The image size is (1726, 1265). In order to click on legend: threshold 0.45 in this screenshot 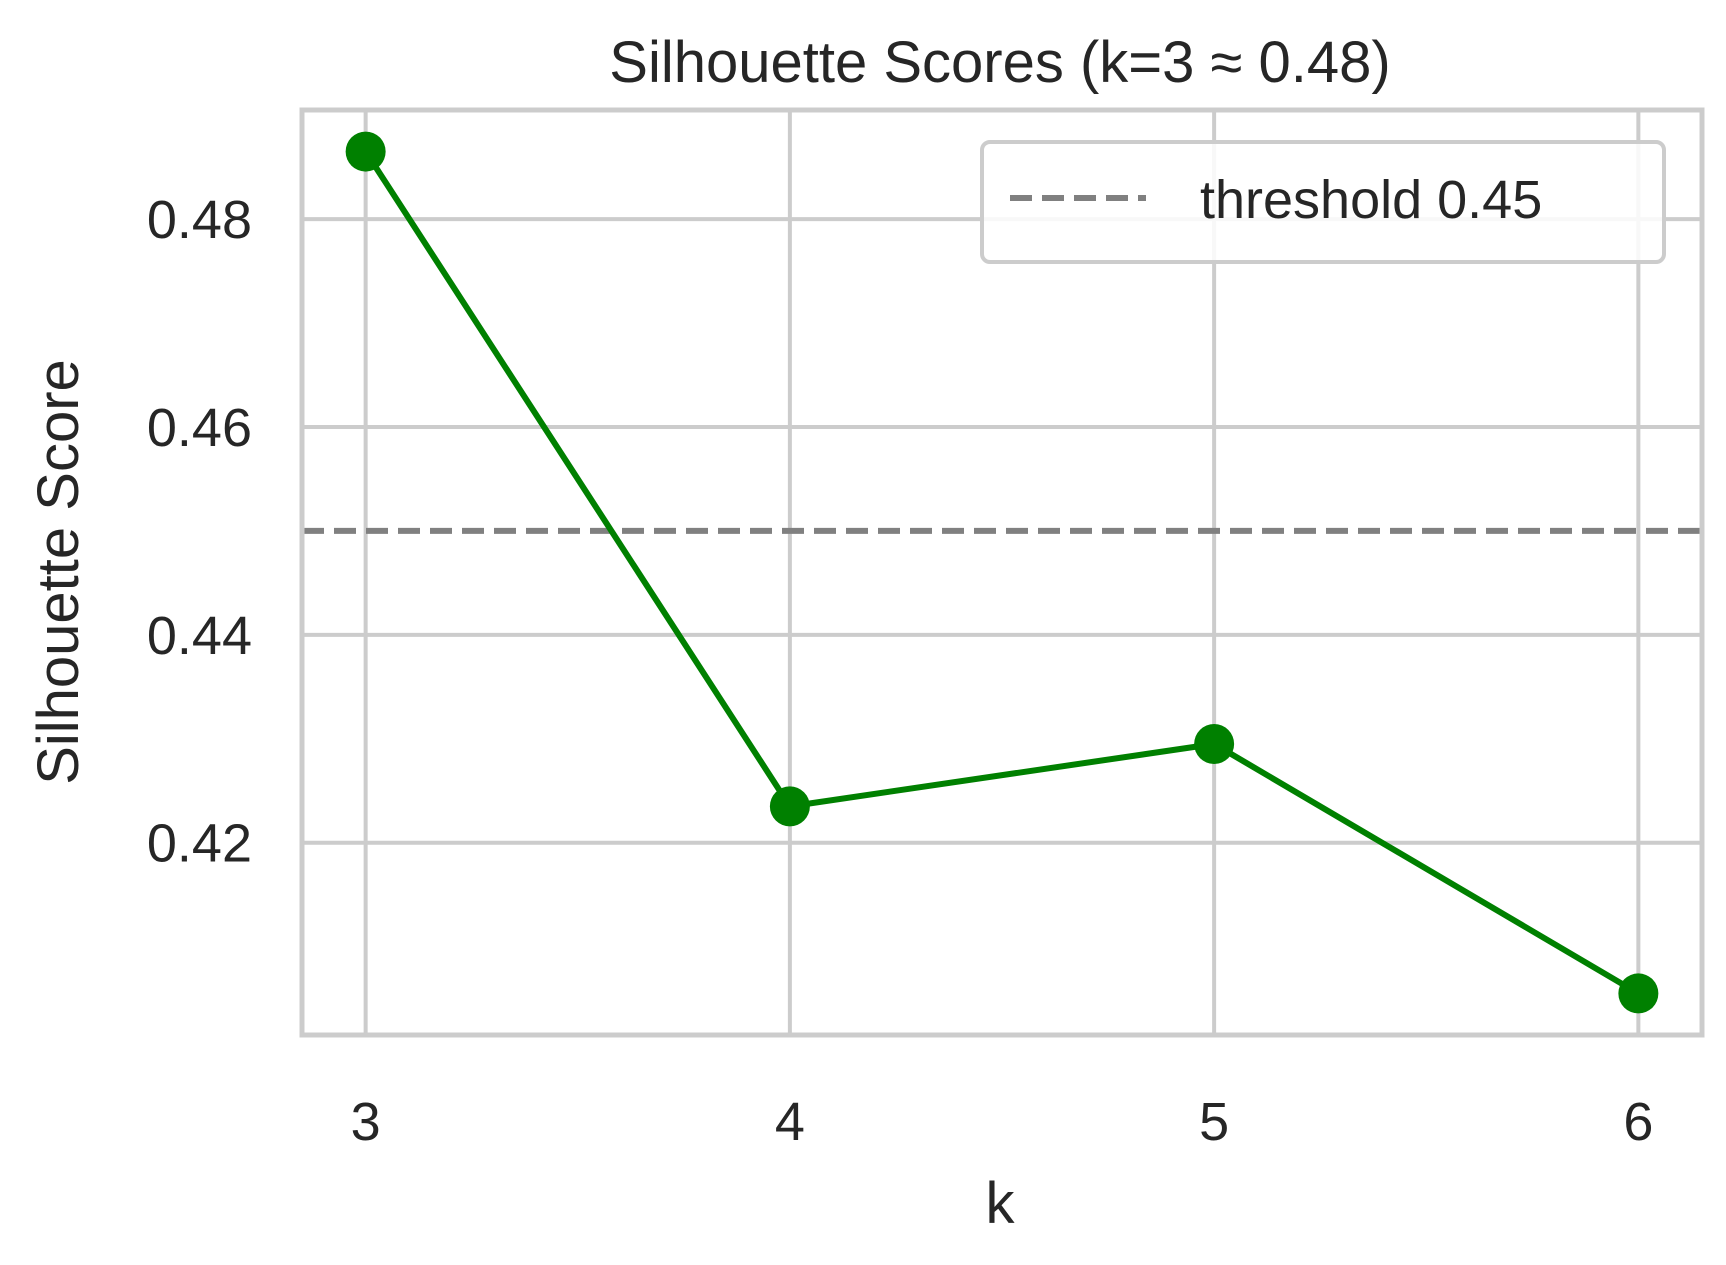, I will do `click(1323, 202)`.